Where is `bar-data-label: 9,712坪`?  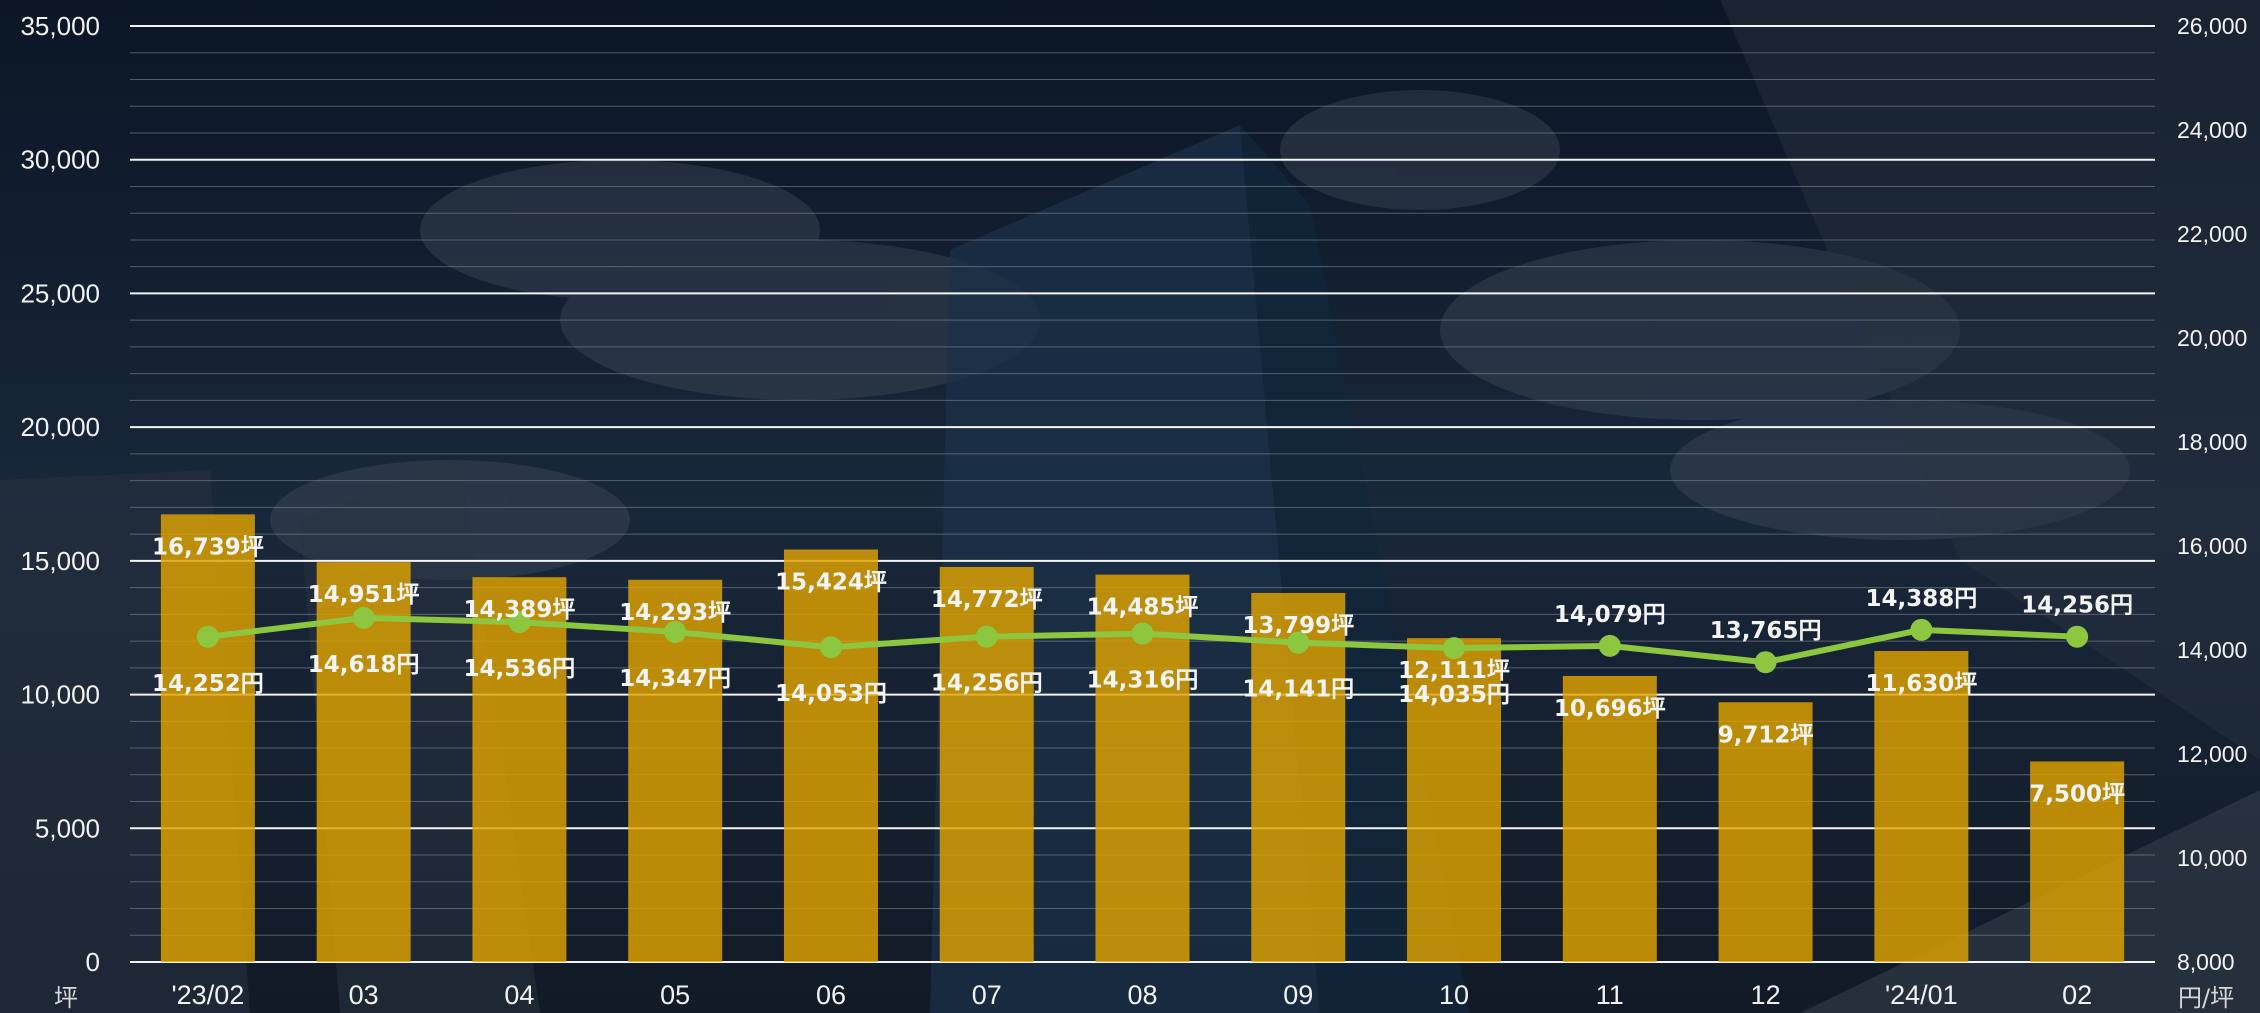
bar-data-label: 9,712坪 is located at coordinates (1766, 735).